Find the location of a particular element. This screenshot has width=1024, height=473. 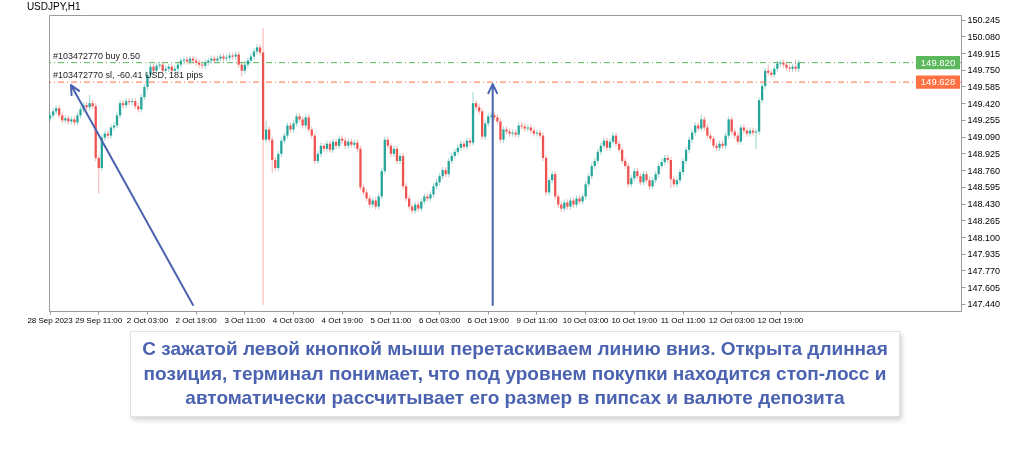

y-tick-label: 149.750 is located at coordinates (984, 70).